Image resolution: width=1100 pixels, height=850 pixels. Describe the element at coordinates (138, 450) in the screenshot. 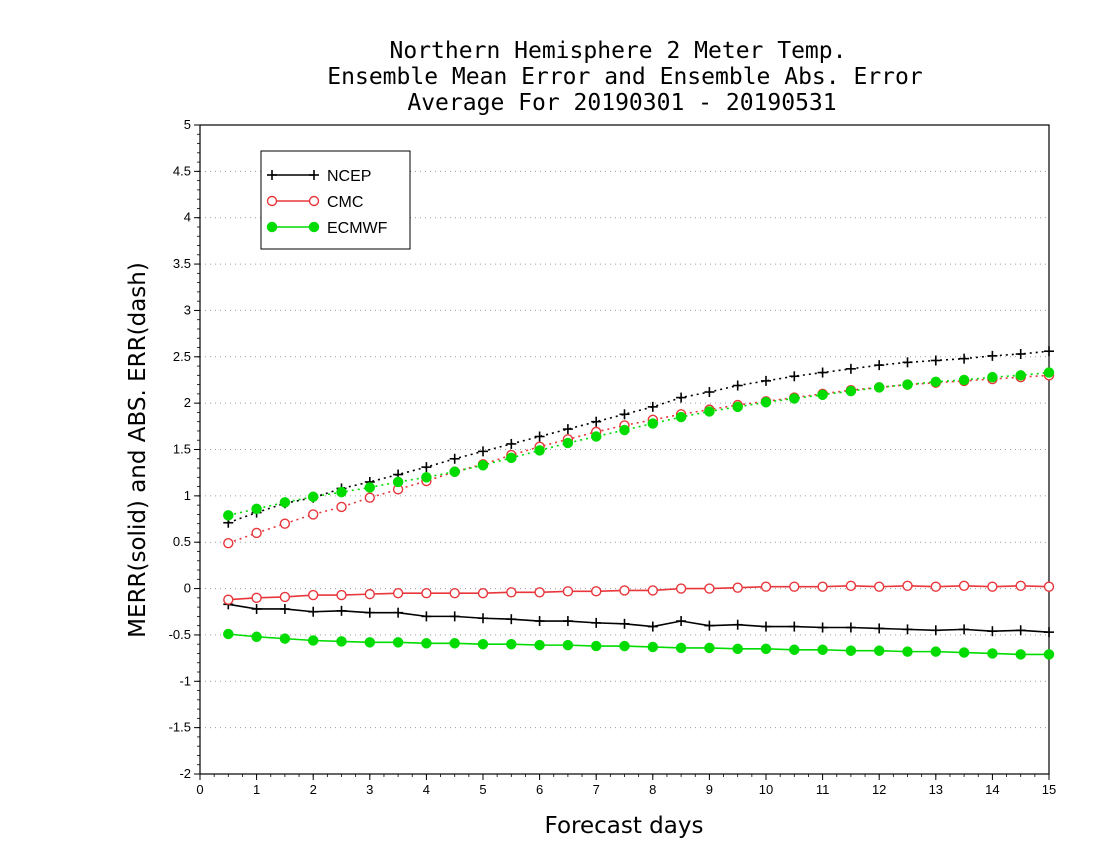

I see `y-axis-label: MERR(solid) and ABS. ERR(dash)` at that location.